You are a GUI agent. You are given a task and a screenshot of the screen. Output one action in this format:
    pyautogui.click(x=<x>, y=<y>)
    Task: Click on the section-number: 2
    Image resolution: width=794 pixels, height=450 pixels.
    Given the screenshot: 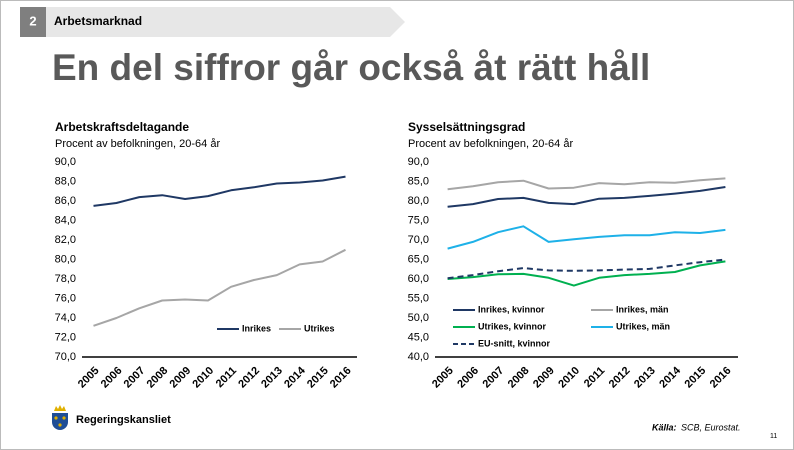 What is the action you would take?
    pyautogui.click(x=32, y=20)
    